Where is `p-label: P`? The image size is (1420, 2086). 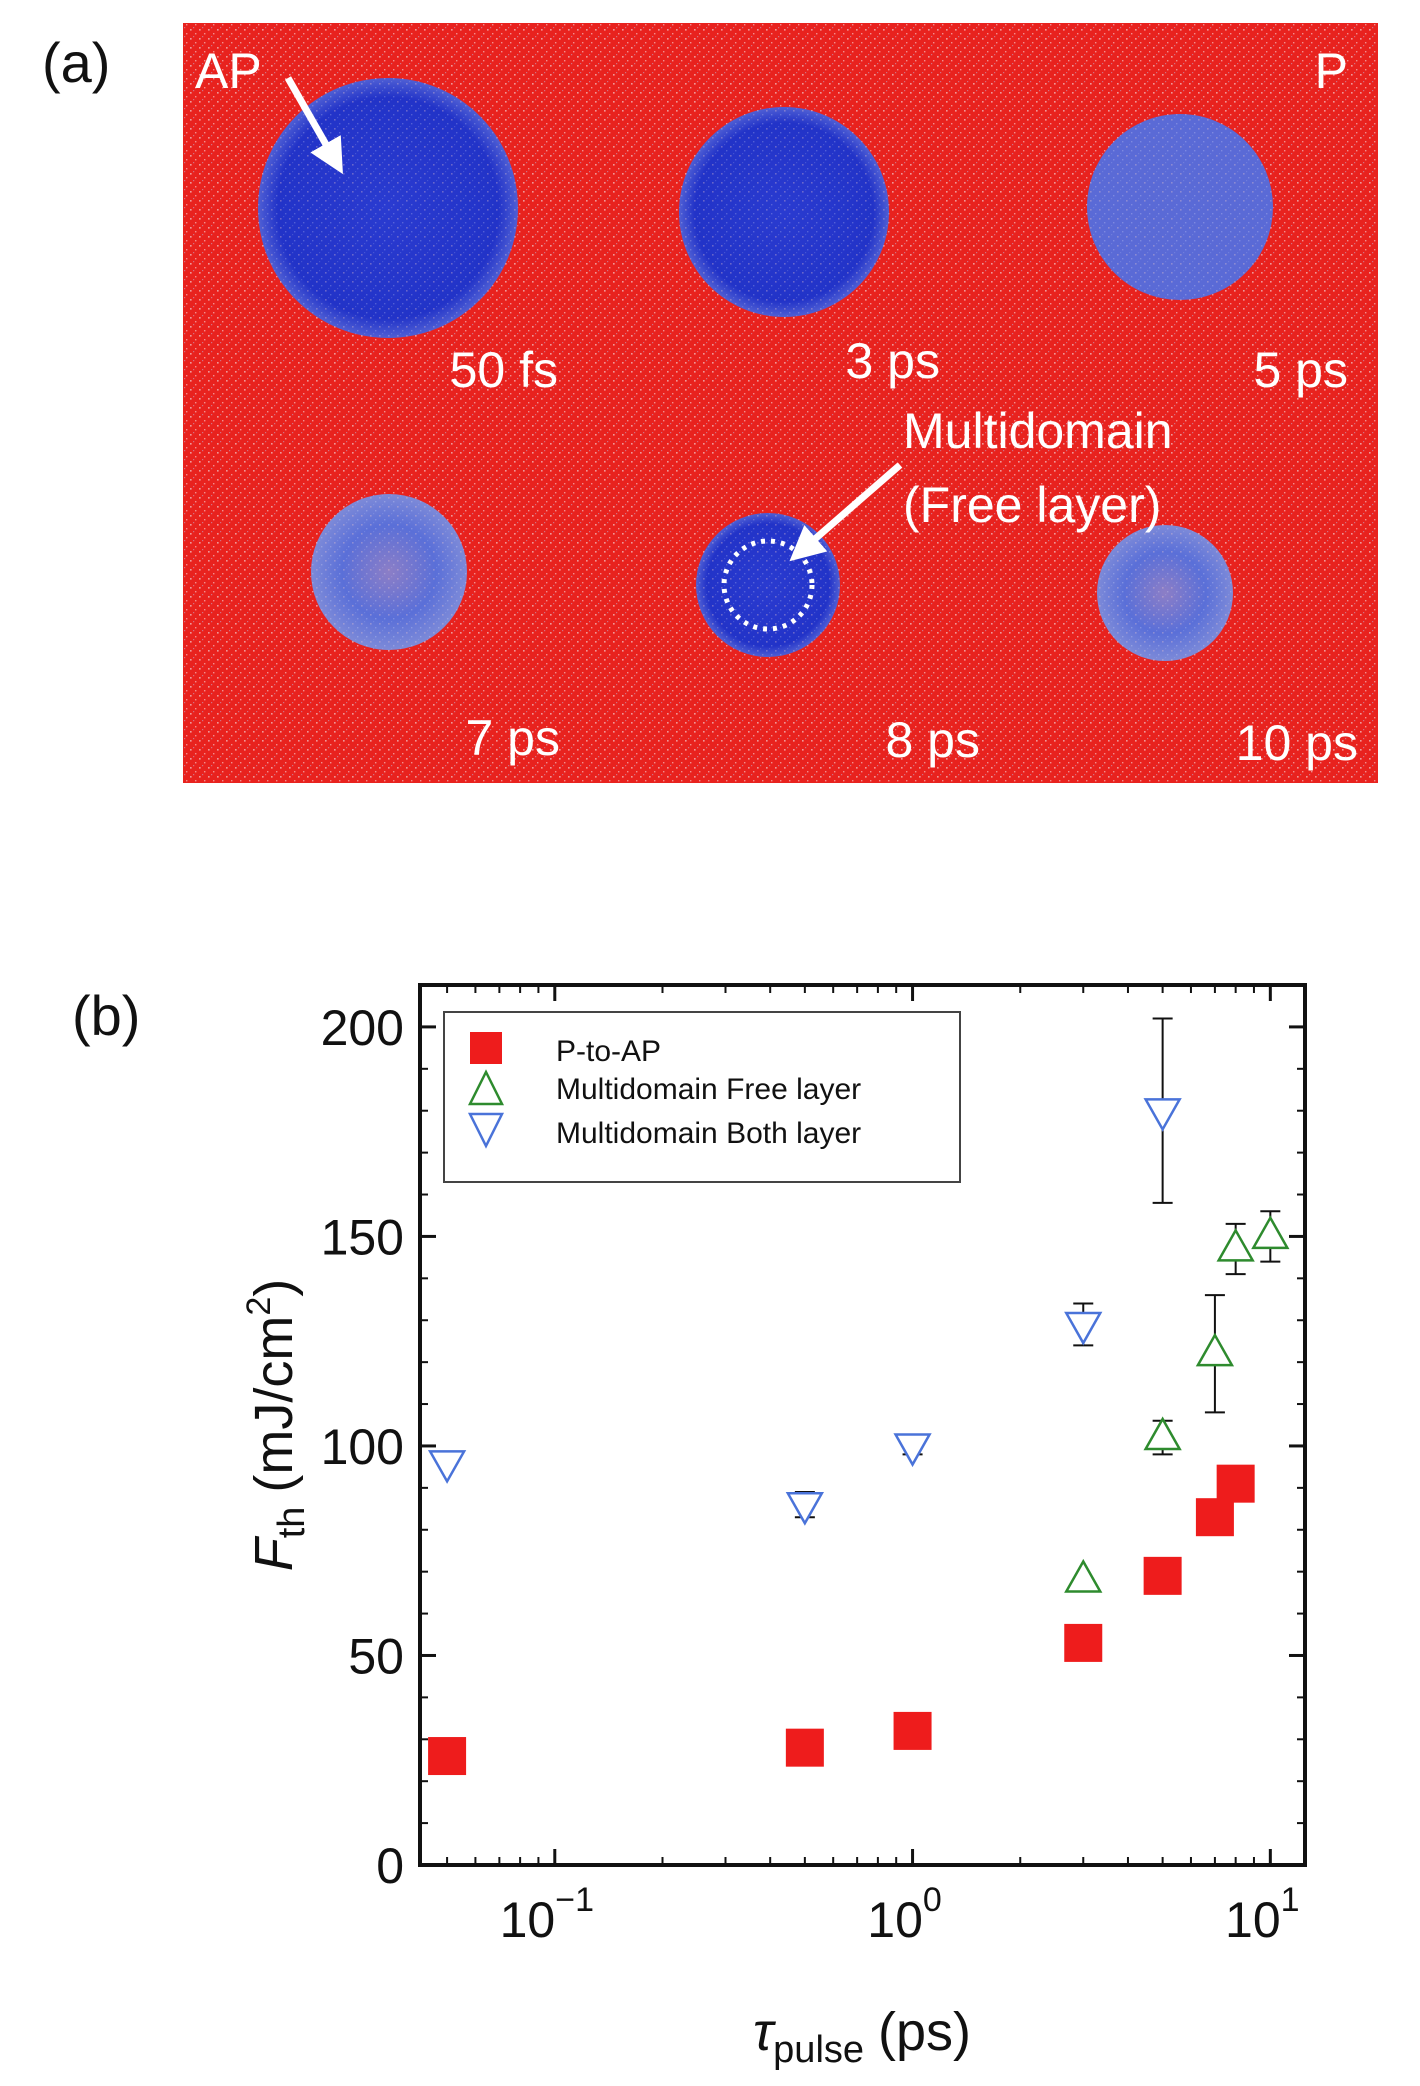
p-label: P is located at coordinates (1331, 71).